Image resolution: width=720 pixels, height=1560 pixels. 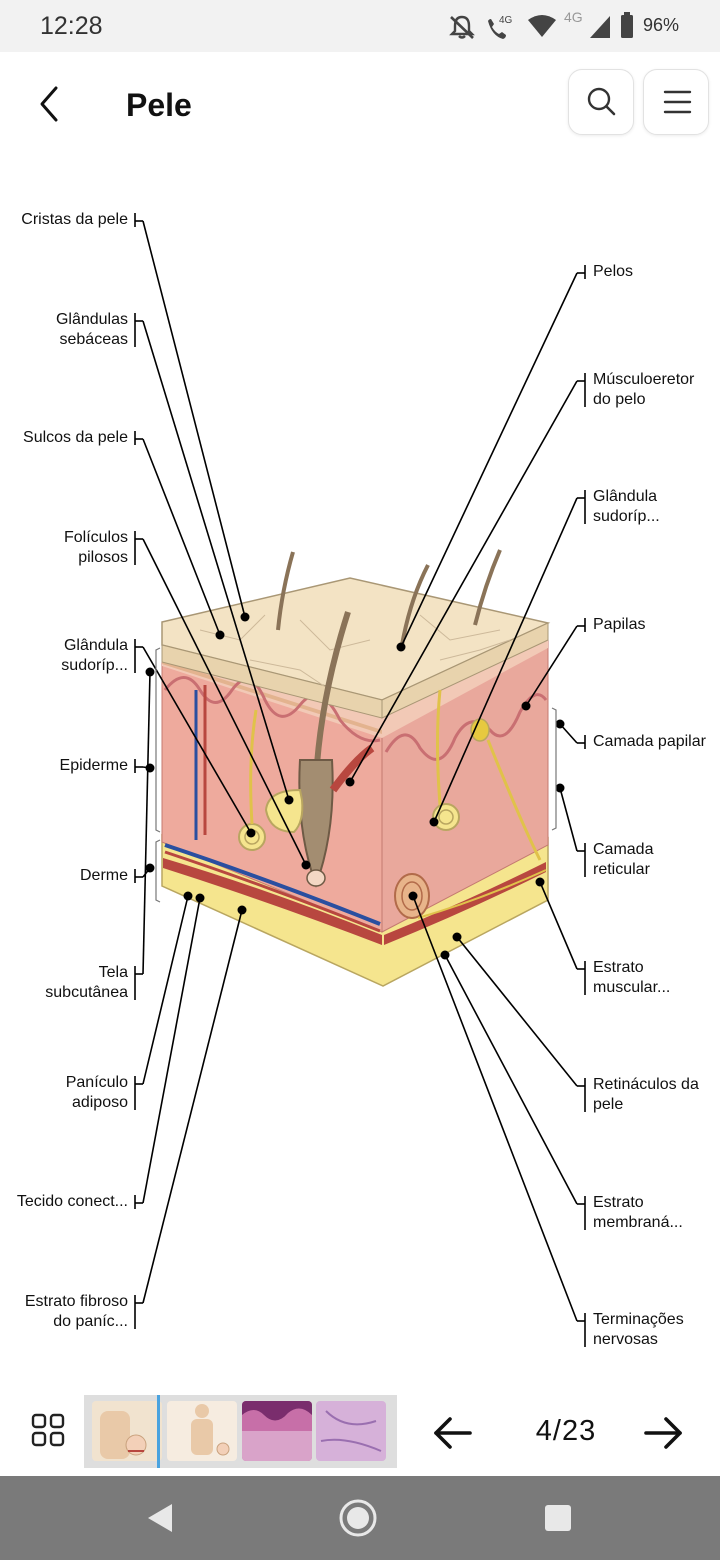 What do you see at coordinates (272, 891) in the screenshot?
I see `artery-front` at bounding box center [272, 891].